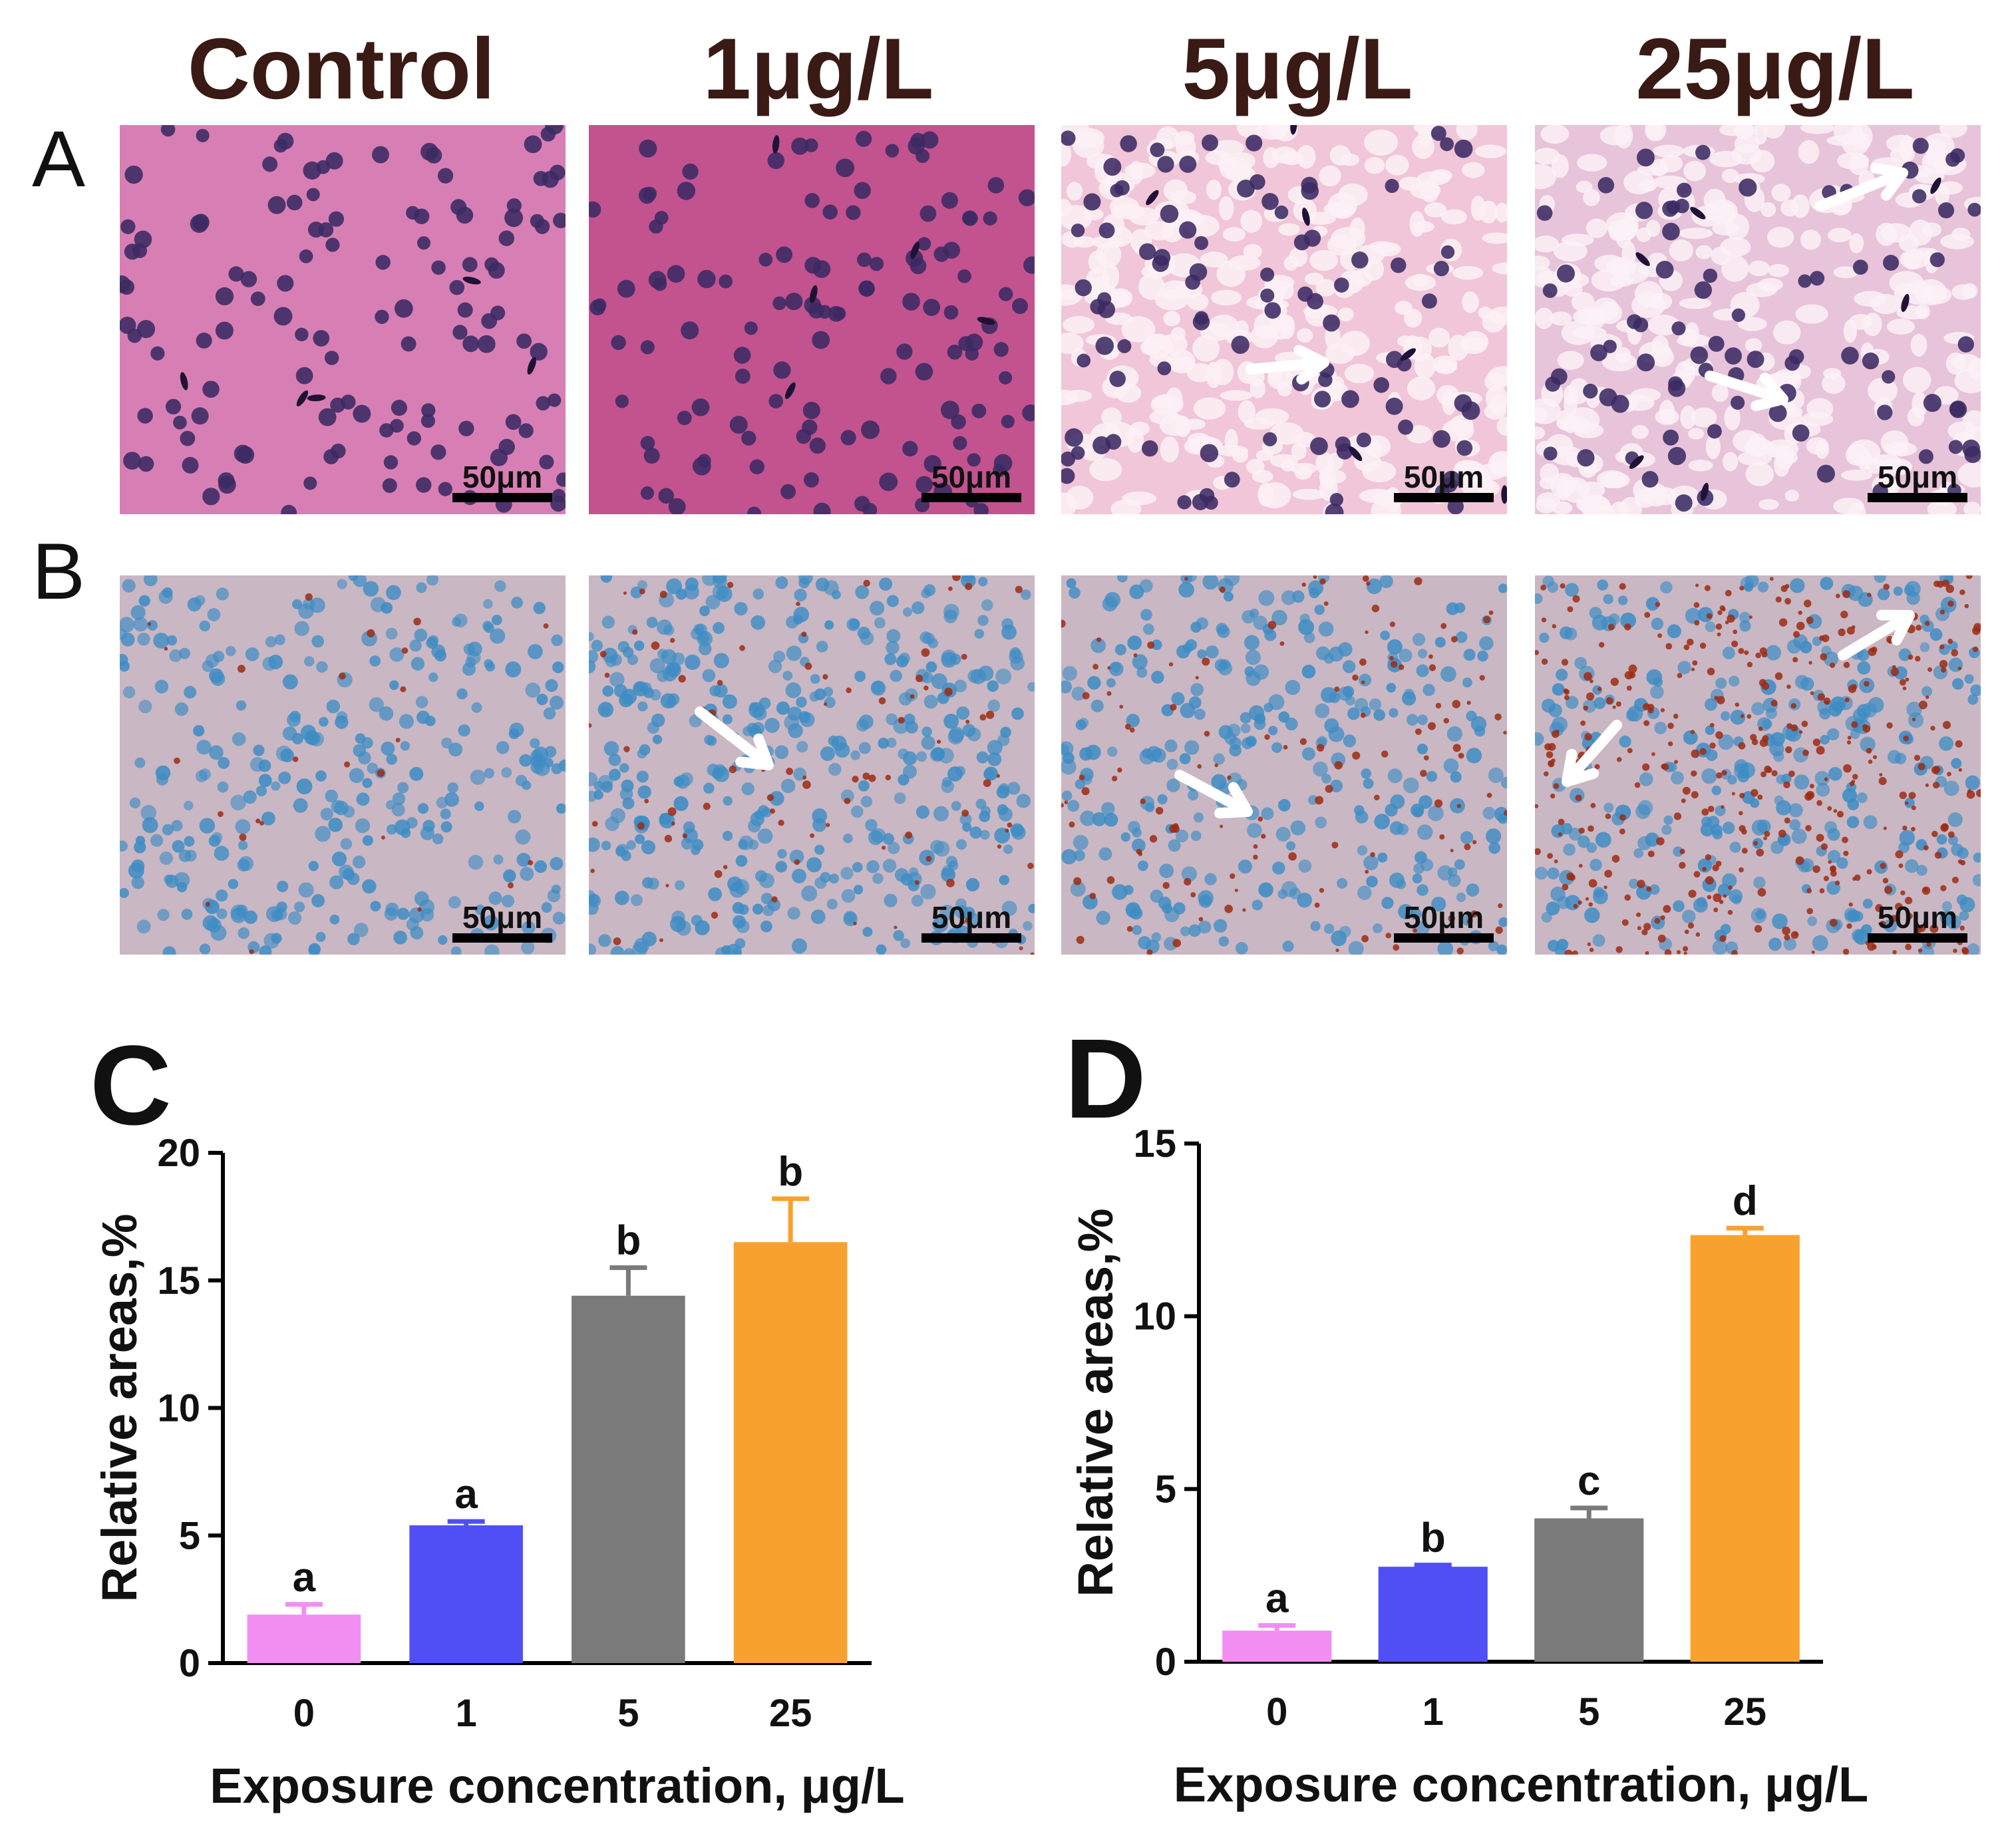 This screenshot has width=2008, height=1848. I want to click on chart-d-sig-letter-5: c, so click(1589, 1481).